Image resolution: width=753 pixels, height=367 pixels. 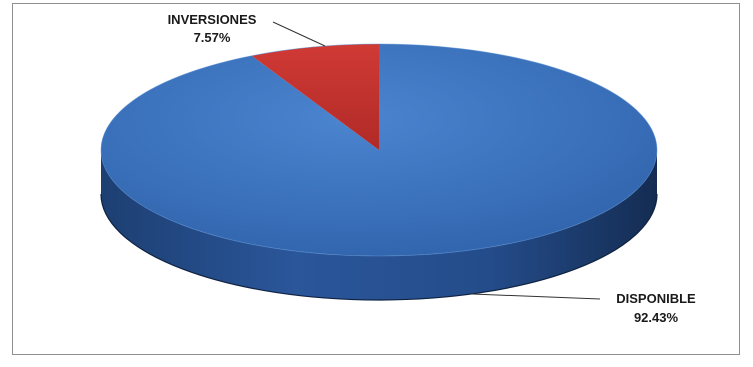 What do you see at coordinates (299, 34) in the screenshot?
I see `leader-line-inversiones` at bounding box center [299, 34].